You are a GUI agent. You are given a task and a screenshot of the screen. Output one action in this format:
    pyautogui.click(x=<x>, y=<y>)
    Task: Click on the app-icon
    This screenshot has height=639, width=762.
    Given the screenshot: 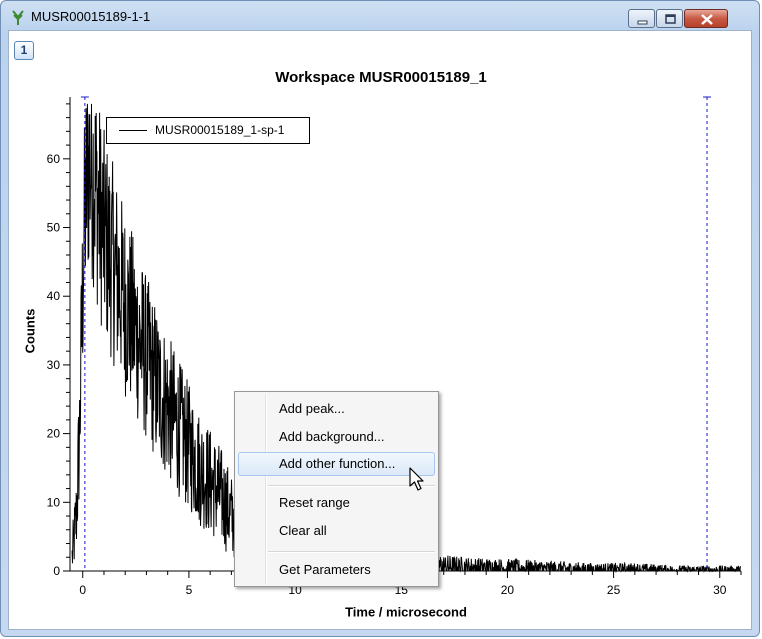 What is the action you would take?
    pyautogui.click(x=18, y=17)
    